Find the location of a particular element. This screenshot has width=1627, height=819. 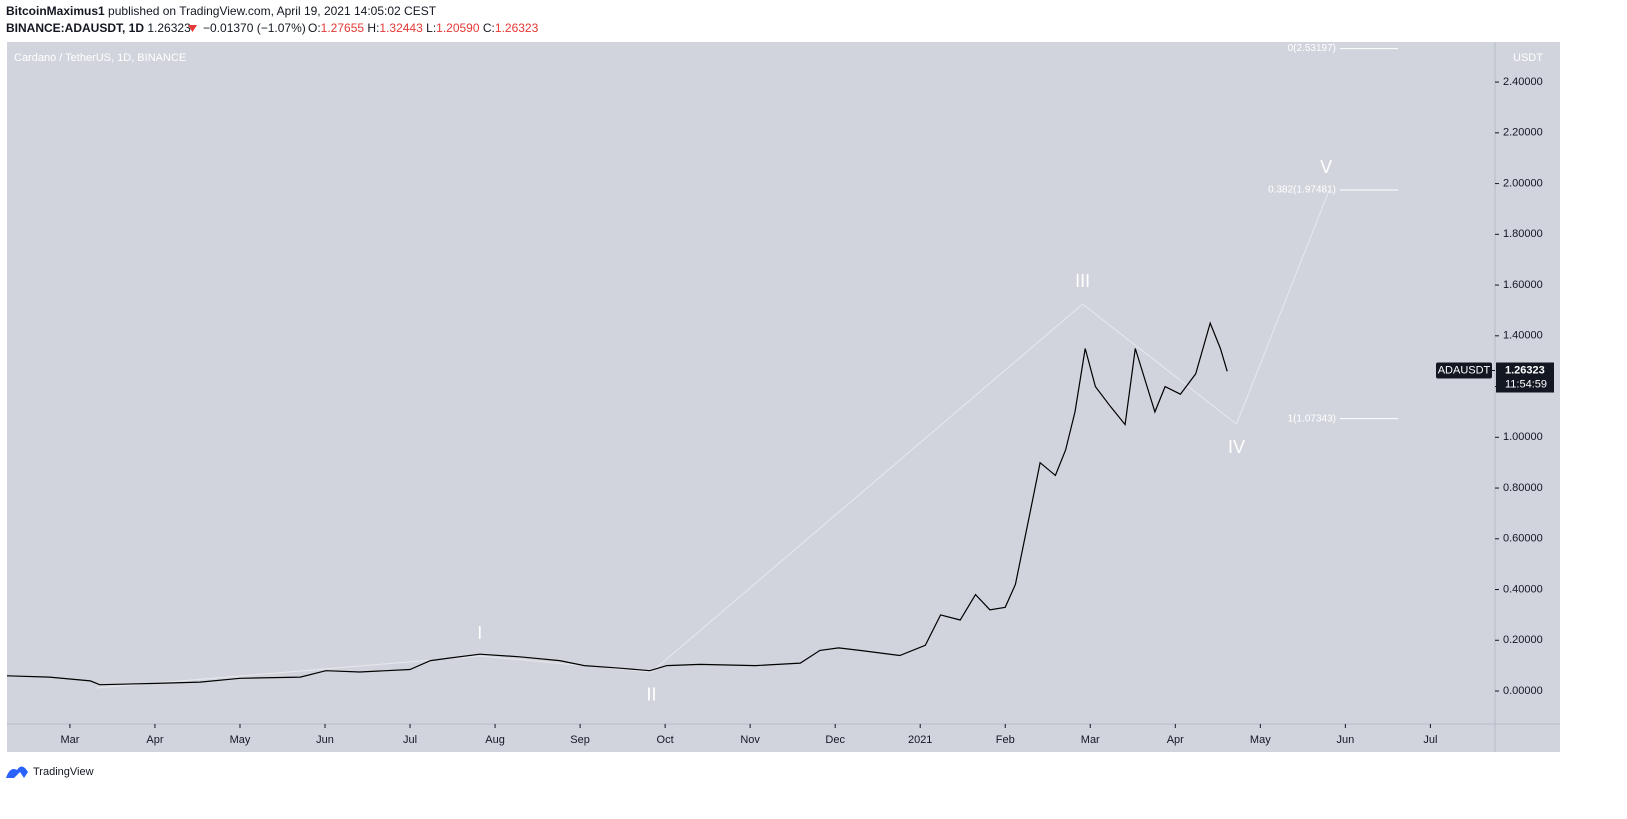

change: −0.01370 (−1.07%) is located at coordinates (254, 28).